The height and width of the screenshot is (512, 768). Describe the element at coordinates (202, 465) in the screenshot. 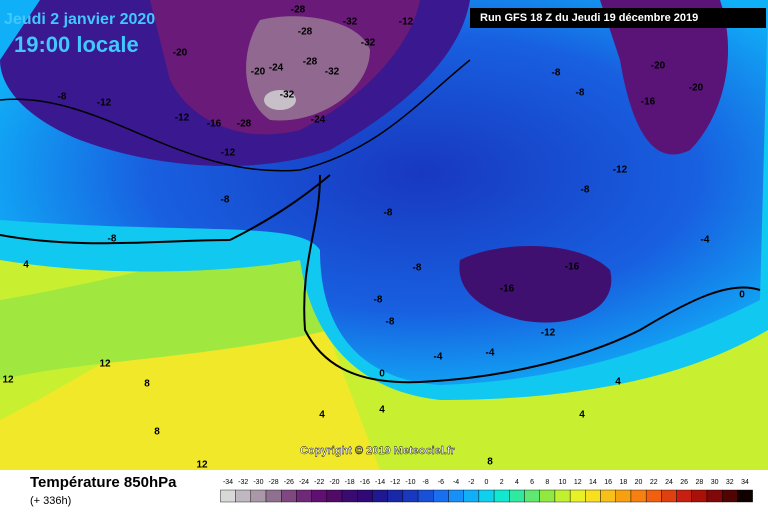

I see `contour-label: 12` at that location.